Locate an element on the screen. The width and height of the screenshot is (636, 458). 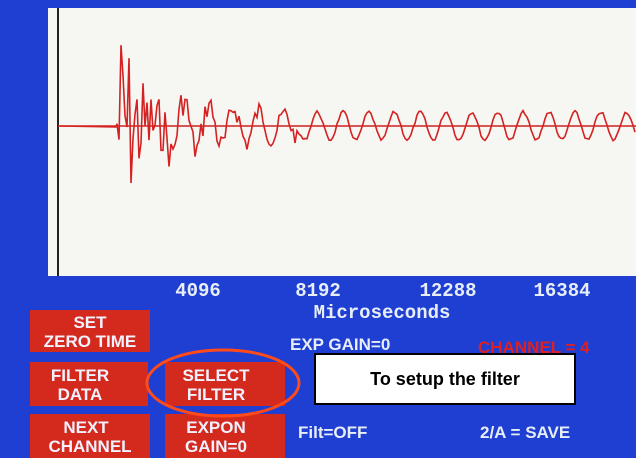
button-label: CHANNEL is located at coordinates (89, 446).